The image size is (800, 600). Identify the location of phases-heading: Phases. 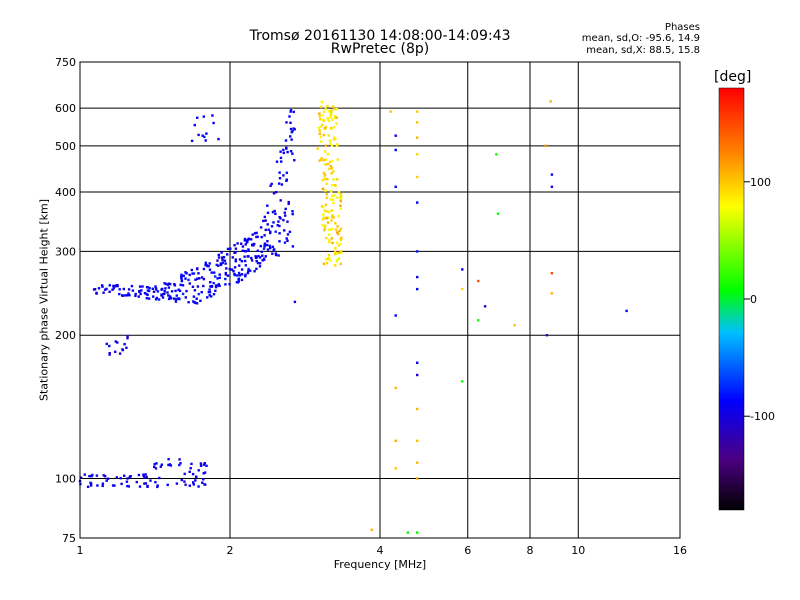
(682, 27).